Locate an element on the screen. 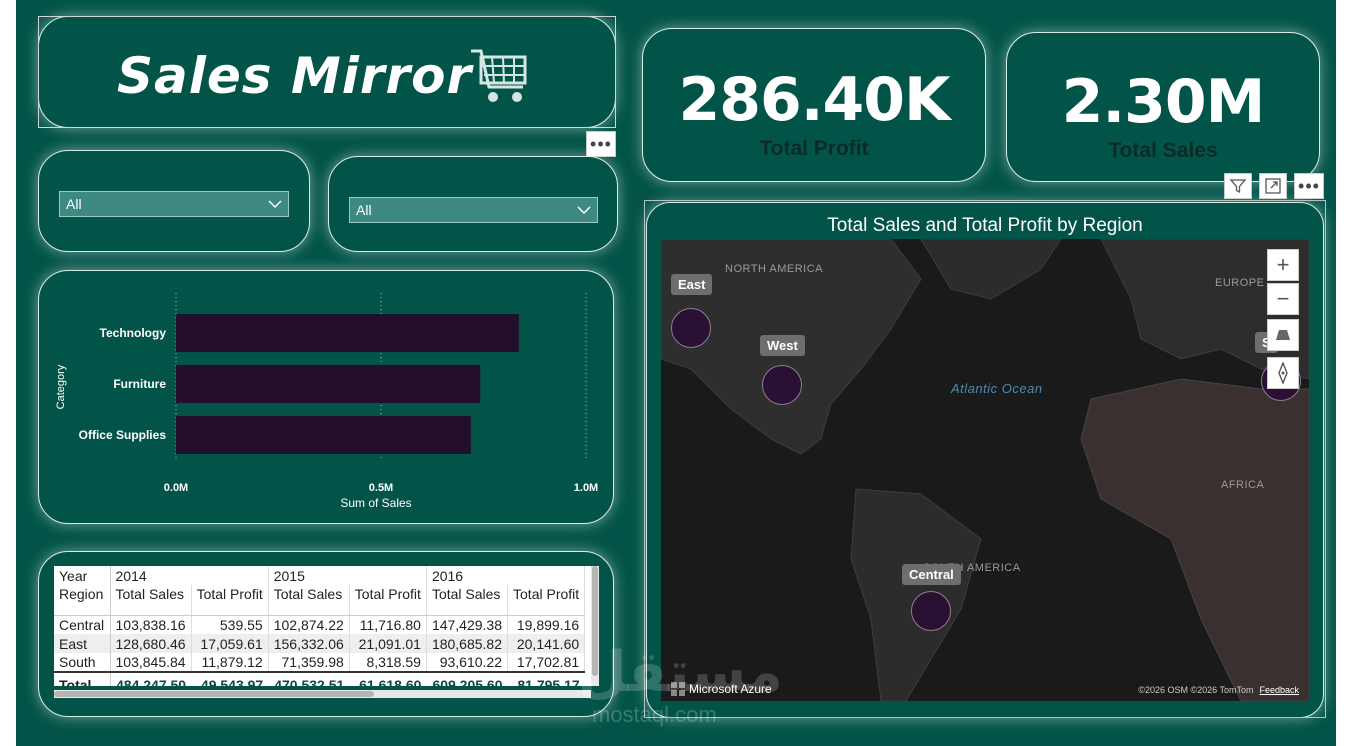 This screenshot has width=1351, height=746. header-year-2016: 2016 is located at coordinates (506, 575).